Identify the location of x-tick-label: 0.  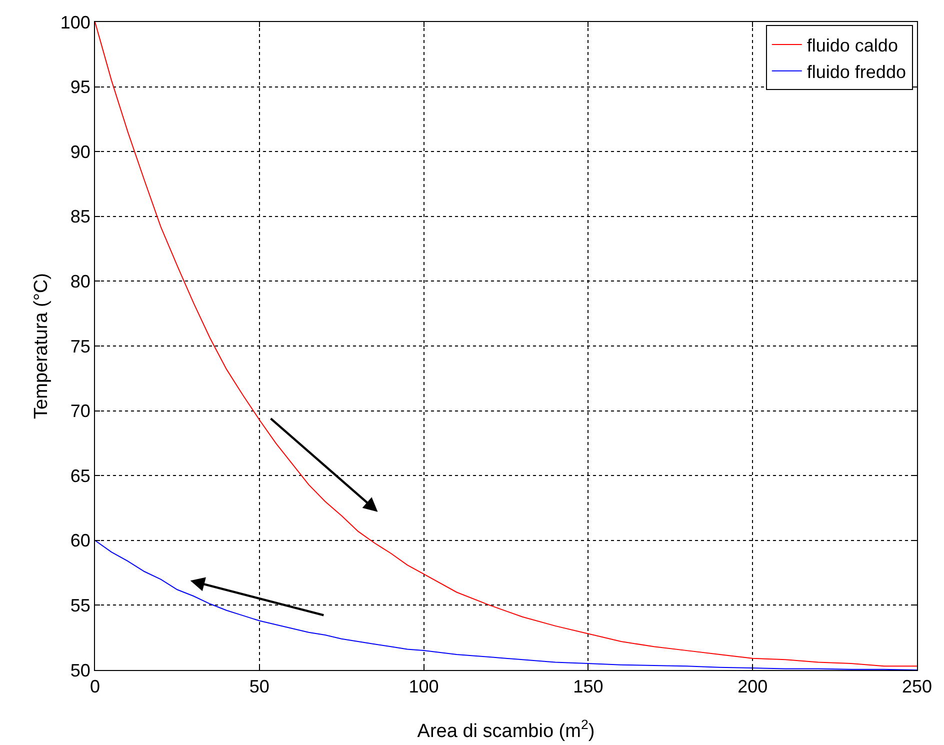
(95, 686).